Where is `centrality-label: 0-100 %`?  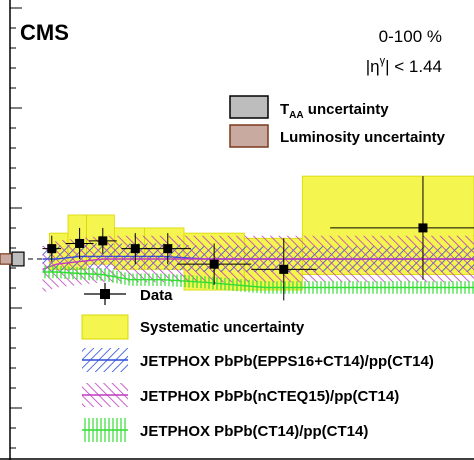
centrality-label: 0-100 % is located at coordinates (410, 36).